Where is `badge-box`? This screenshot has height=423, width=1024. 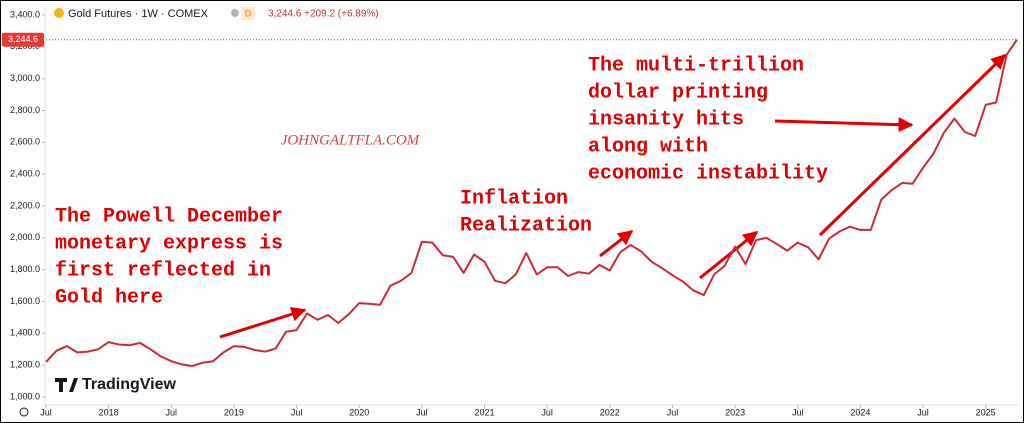 badge-box is located at coordinates (248, 13).